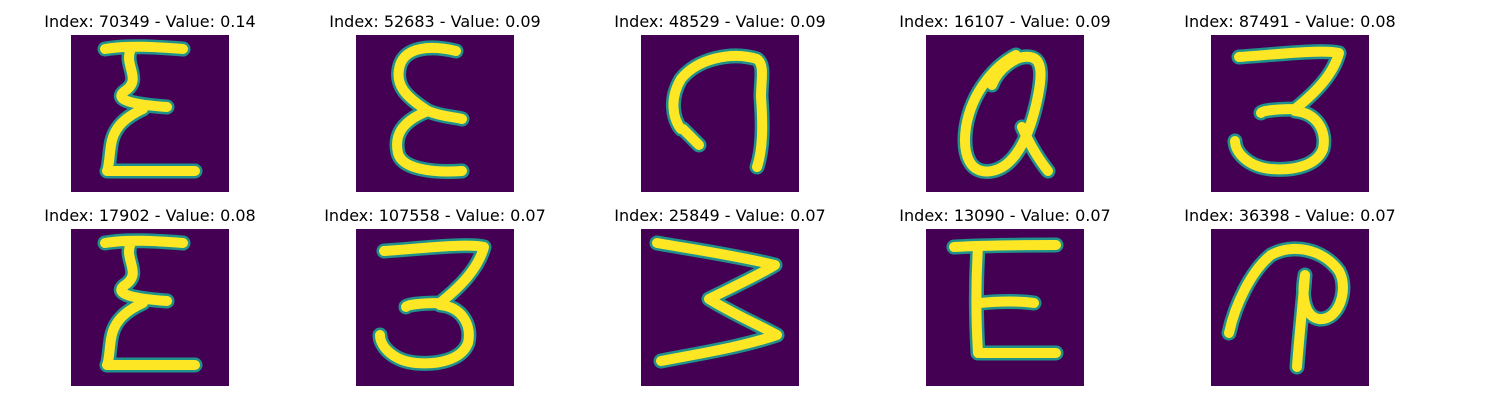  I want to click on panel-title: Index: 52683 - Value: 0.09, so click(435, 21).